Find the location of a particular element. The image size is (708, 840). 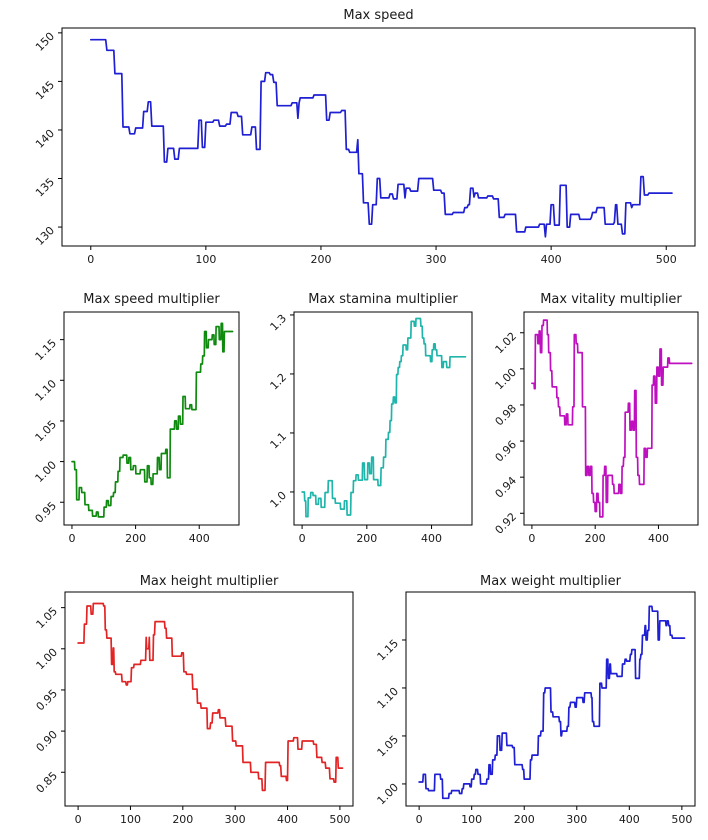

data-line-max-speed-multiplier is located at coordinates (152, 420).